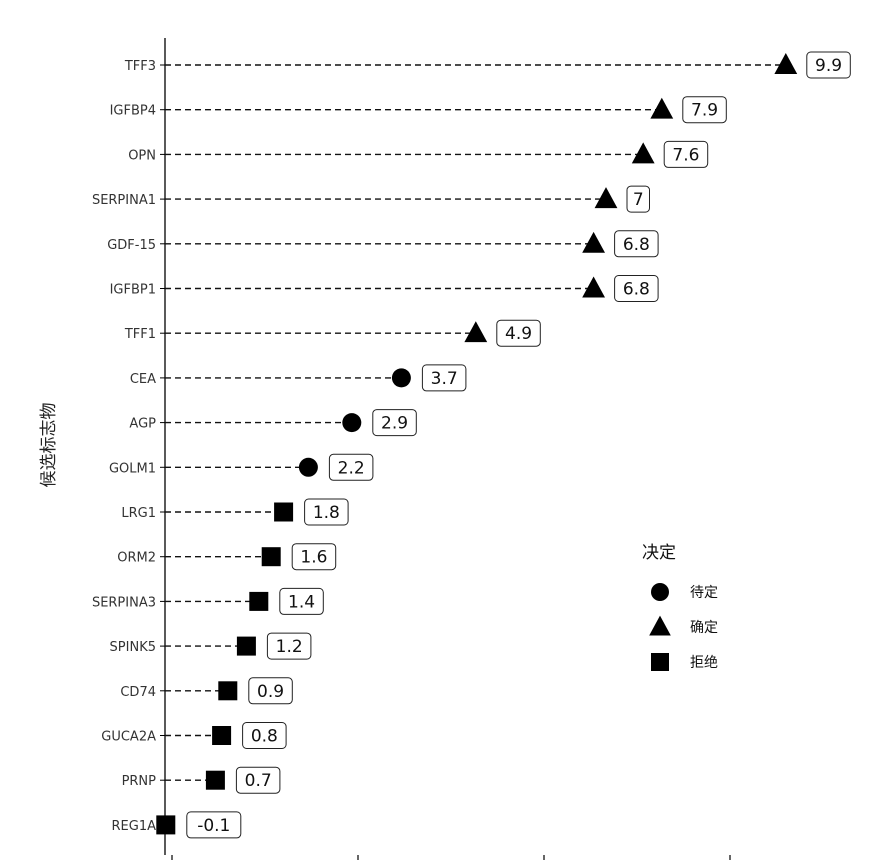 The height and width of the screenshot is (860, 895). What do you see at coordinates (140, 66) in the screenshot?
I see `y-tick-label: TFF3` at bounding box center [140, 66].